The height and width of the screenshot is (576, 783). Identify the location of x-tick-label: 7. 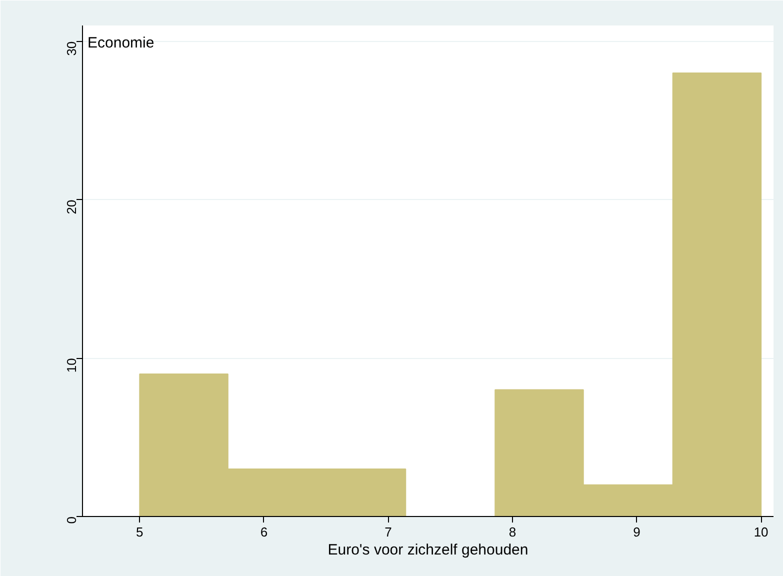
(388, 532).